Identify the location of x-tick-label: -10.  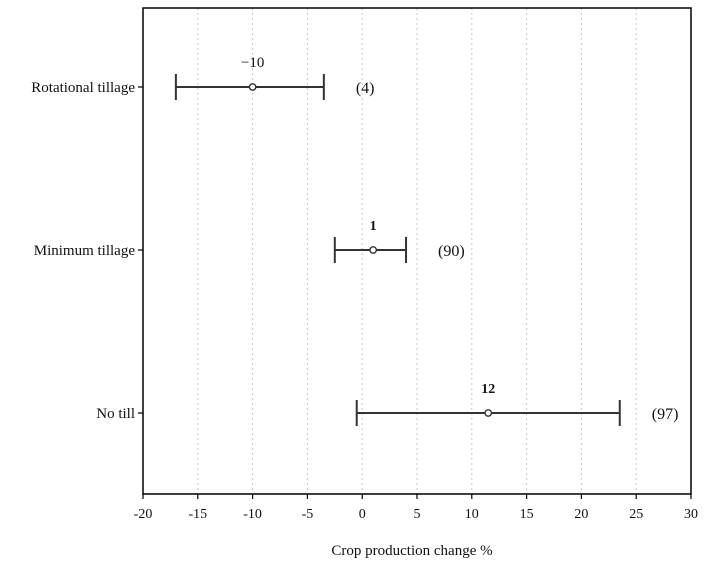
(252, 514).